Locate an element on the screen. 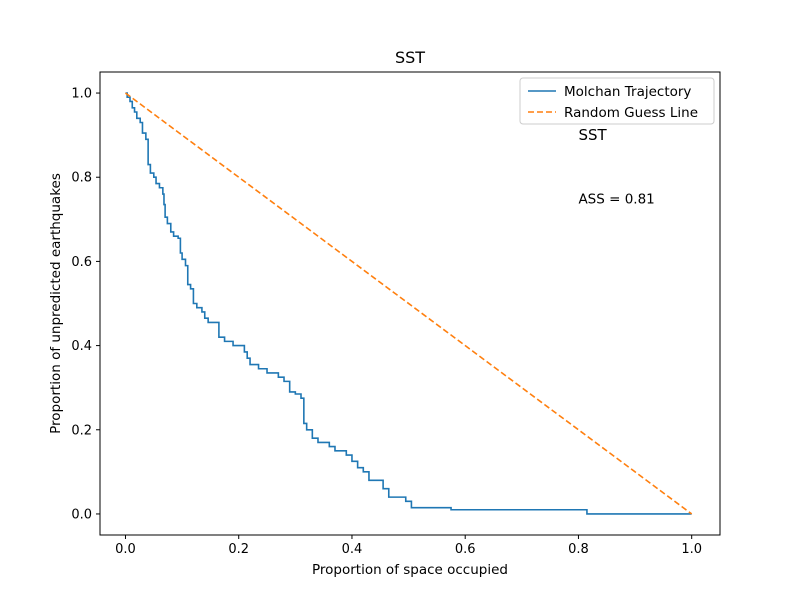 This screenshot has width=800, height=600. y-axis-label: Proportion of unpredicted earthquakes is located at coordinates (56, 303).